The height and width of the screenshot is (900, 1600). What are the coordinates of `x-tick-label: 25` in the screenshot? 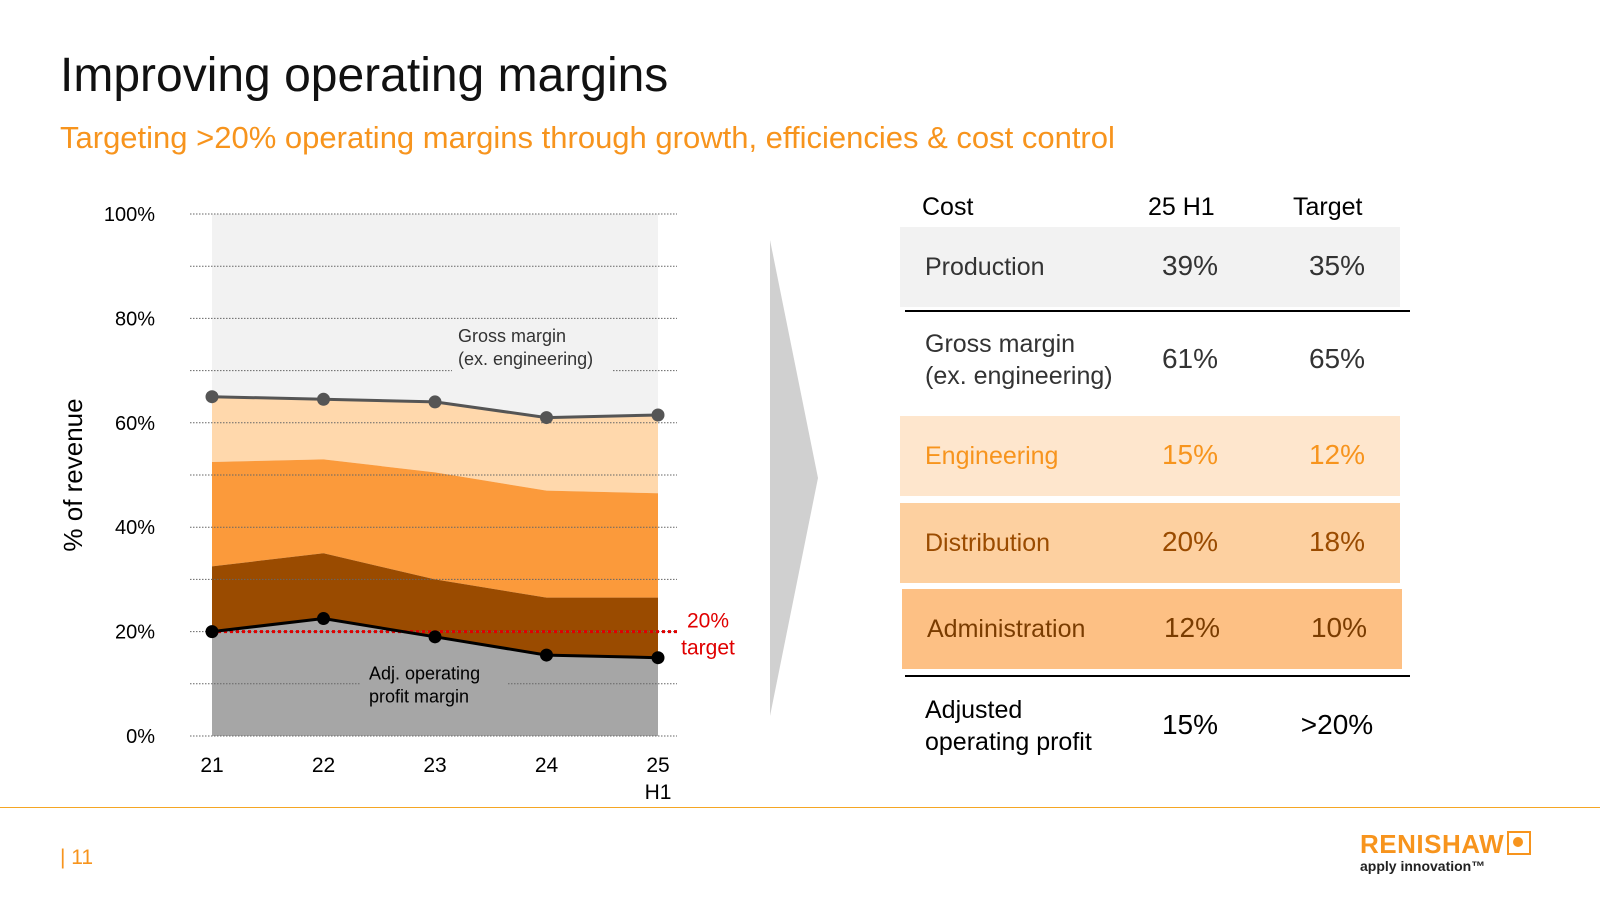 It's located at (657, 765).